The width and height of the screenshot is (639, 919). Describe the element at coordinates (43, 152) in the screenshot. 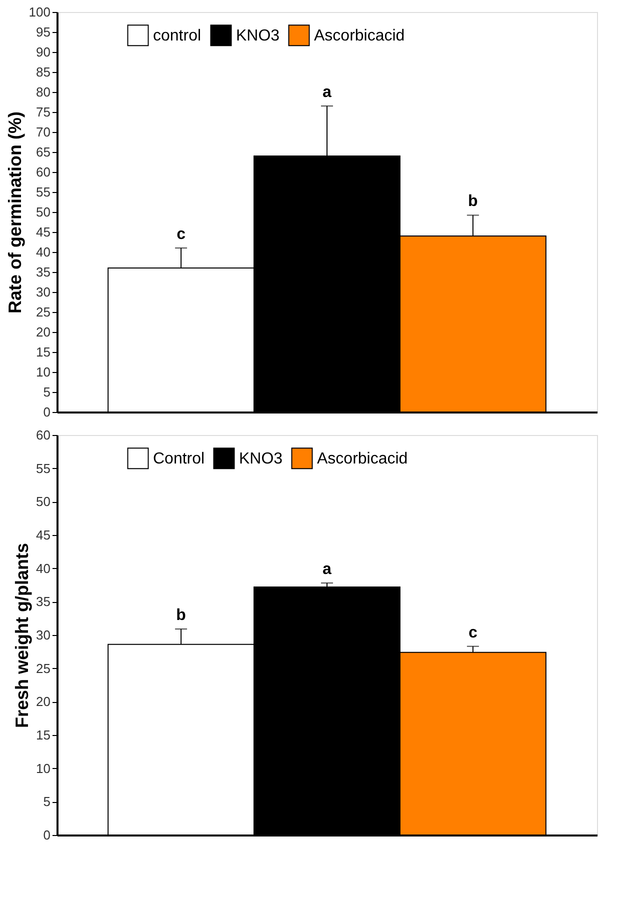

I see `y-tick-label: 65` at that location.